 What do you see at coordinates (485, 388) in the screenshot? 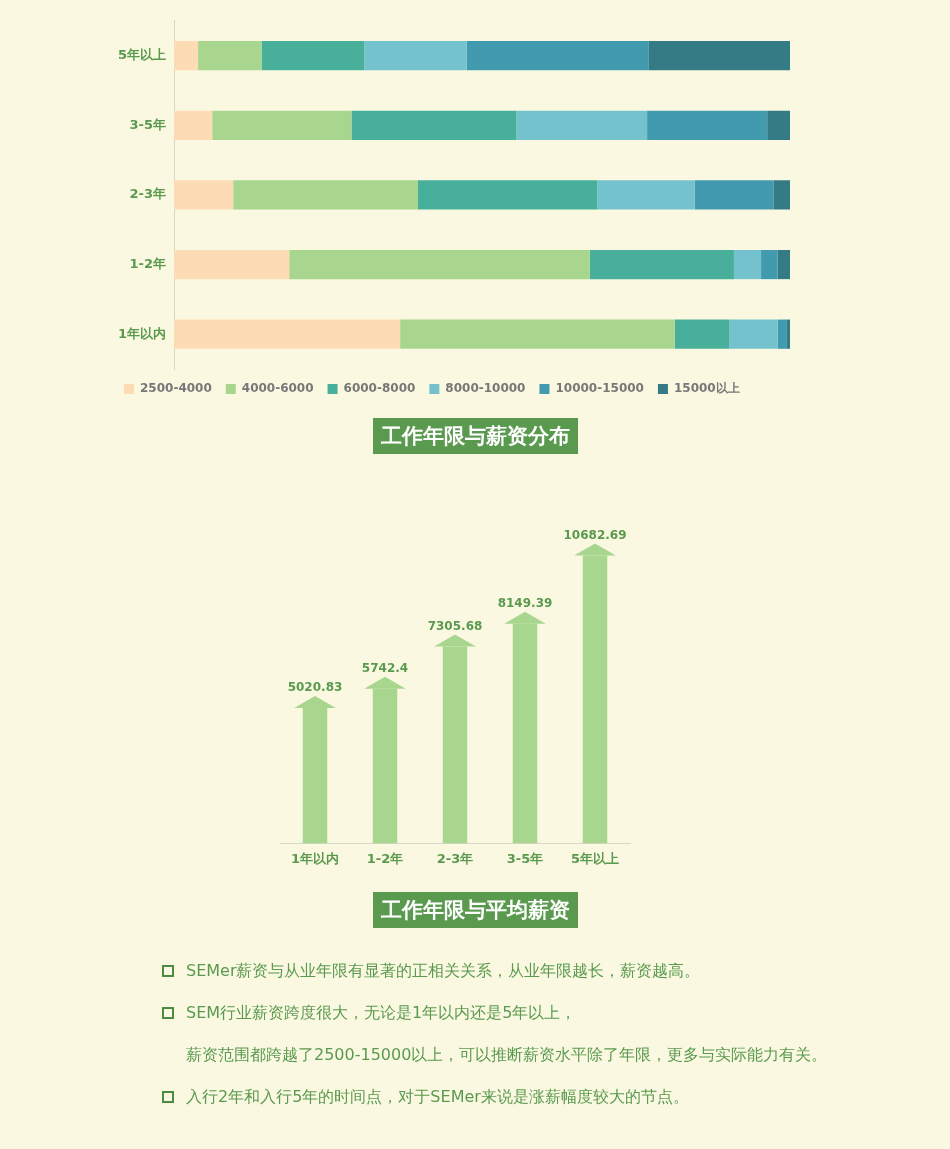
I see `legend-label: 8000-10000` at bounding box center [485, 388].